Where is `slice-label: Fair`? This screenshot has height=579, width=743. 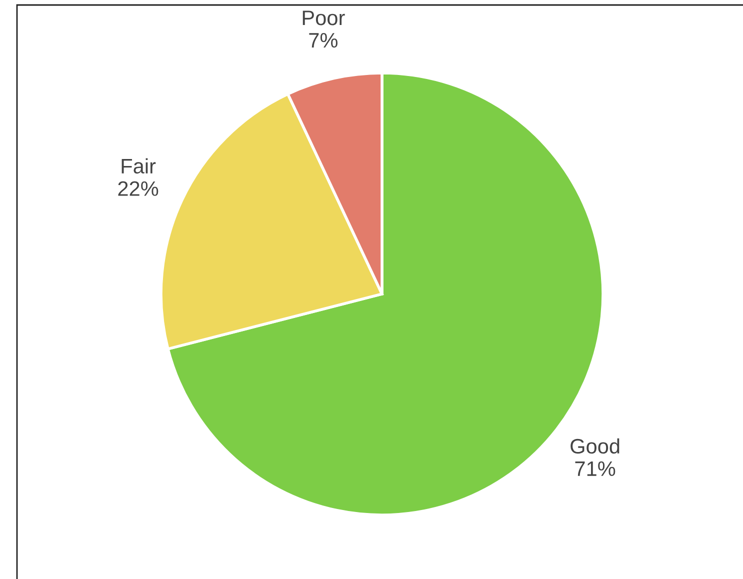
slice-label: Fair is located at coordinates (139, 166).